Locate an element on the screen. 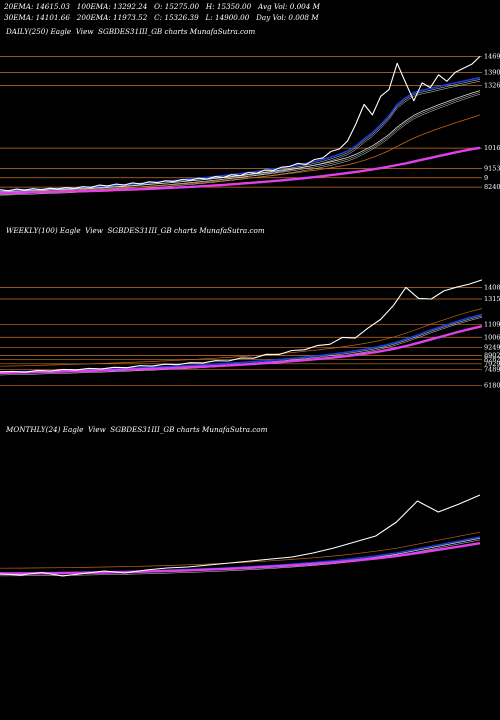 The height and width of the screenshot is (720, 500). level-label: 9249 is located at coordinates (492, 347).